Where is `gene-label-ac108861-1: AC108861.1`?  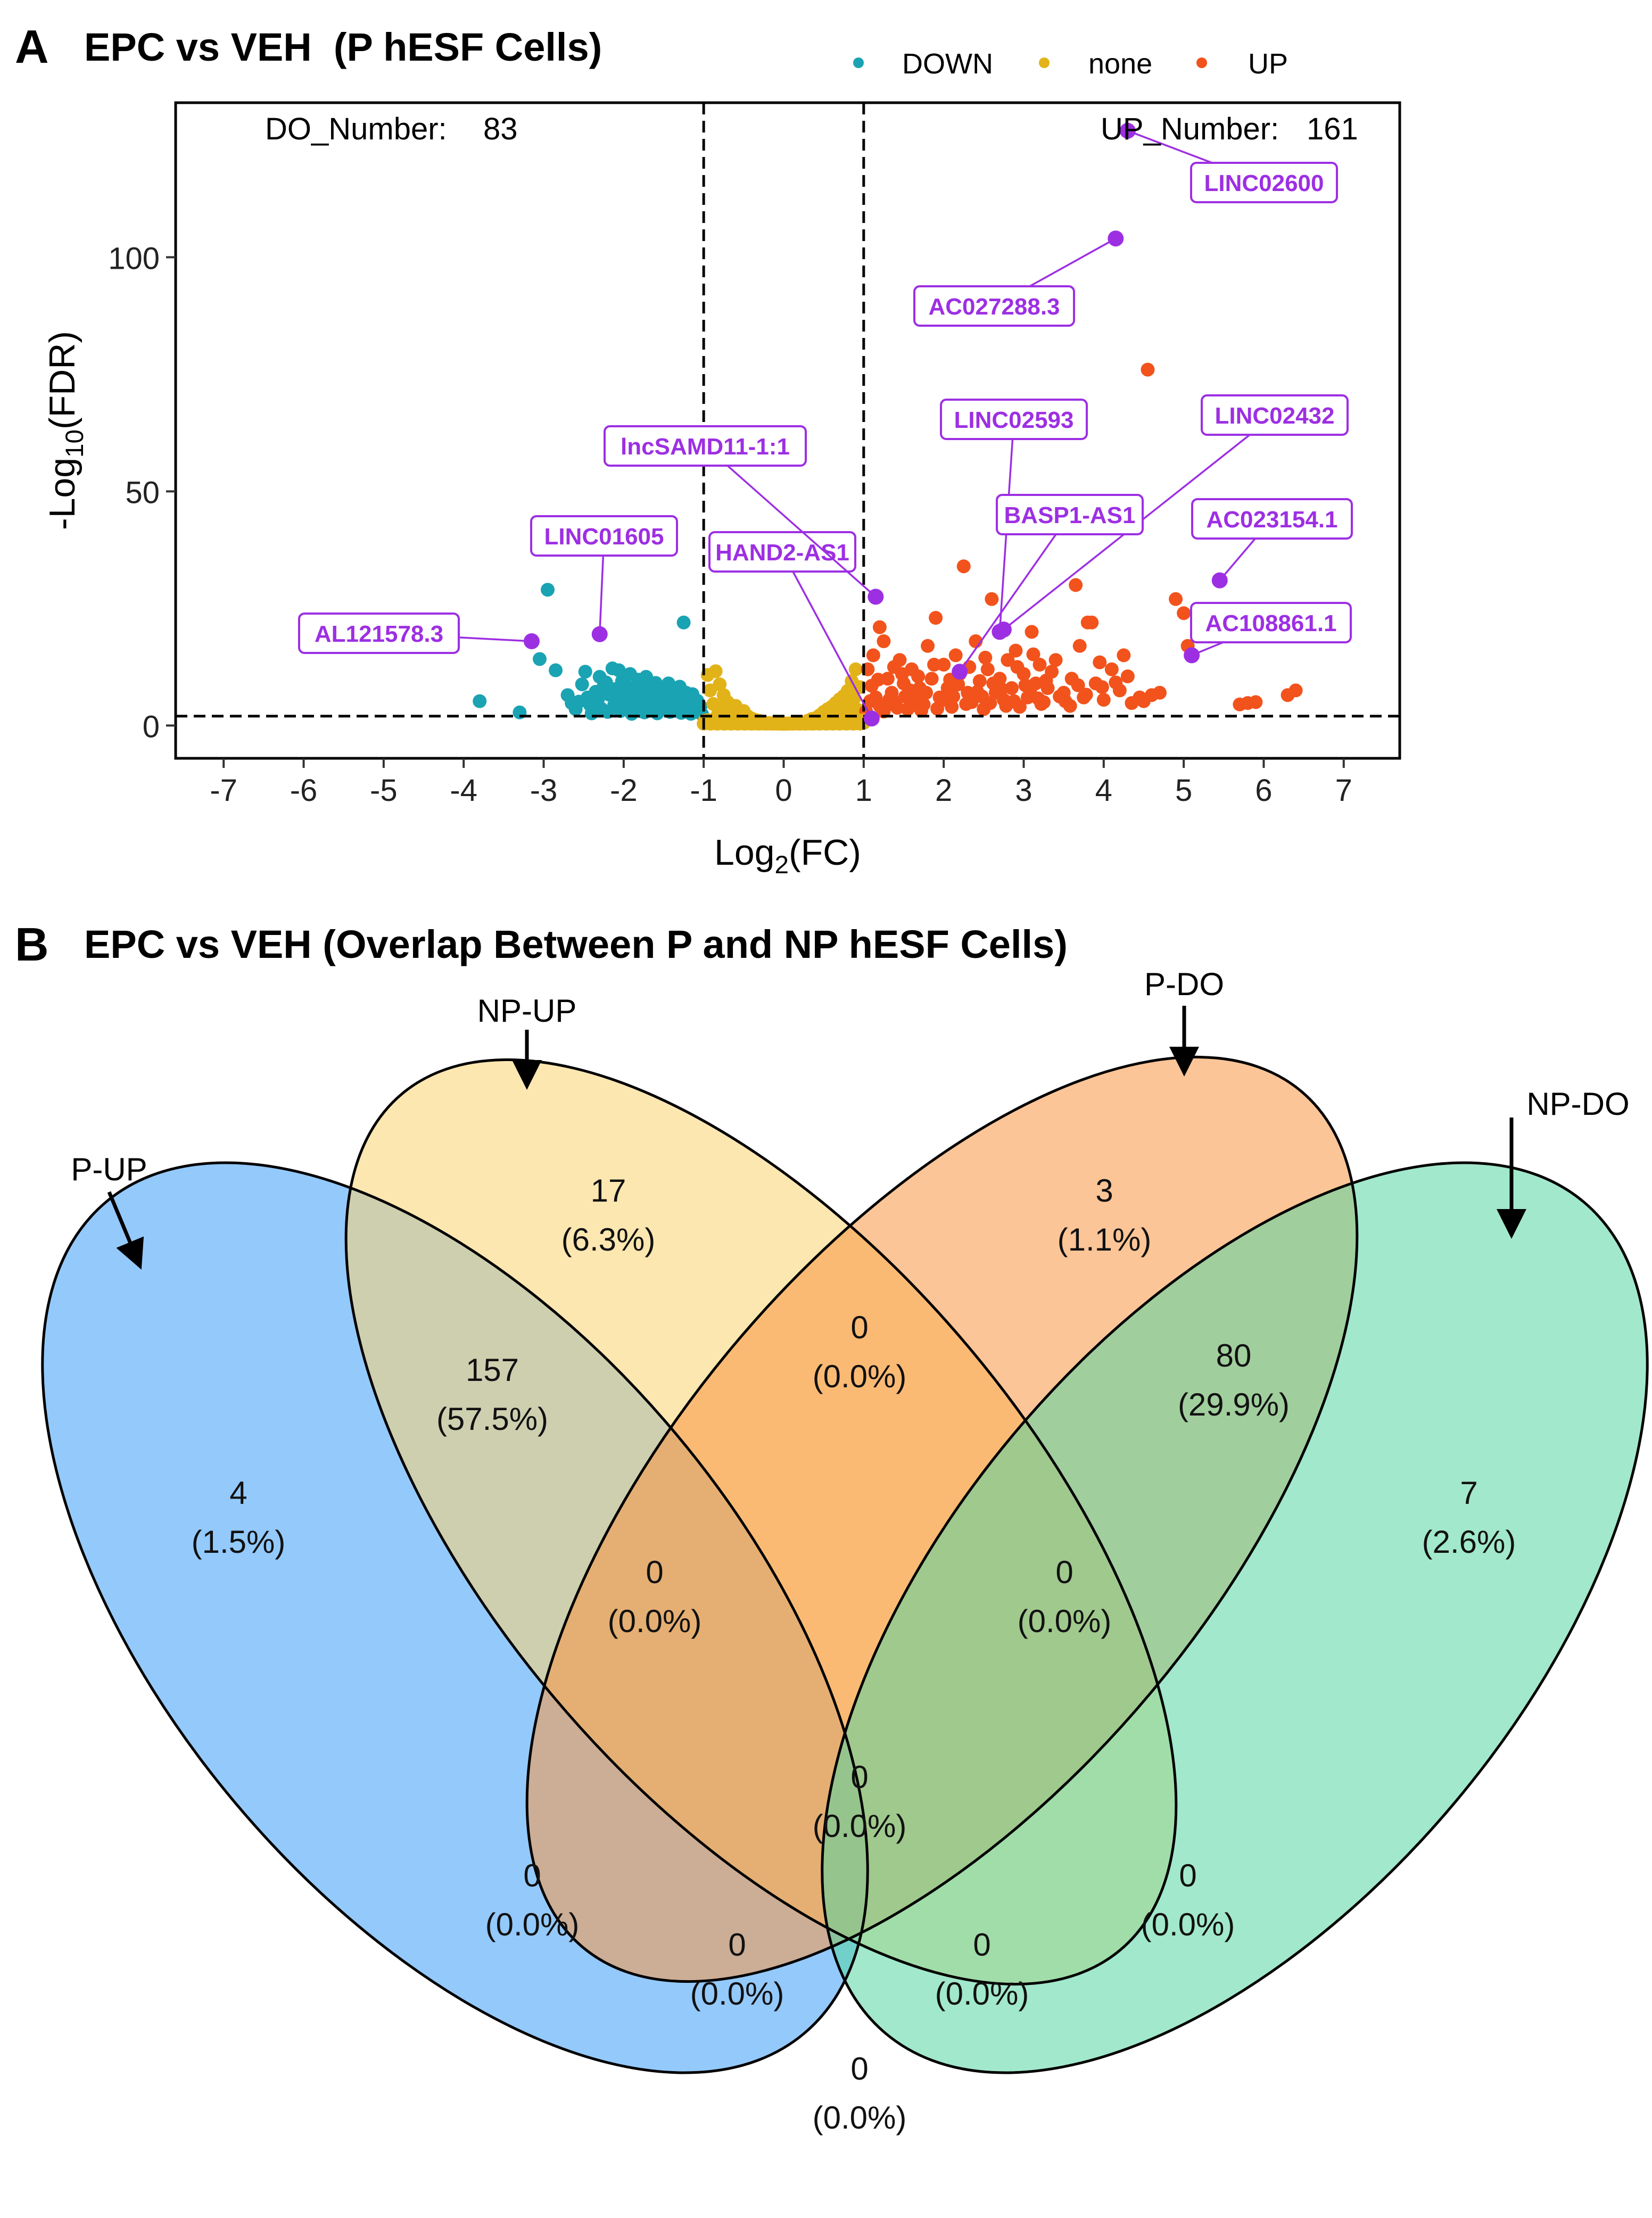
gene-label-ac108861-1: AC108861.1 is located at coordinates (1271, 623).